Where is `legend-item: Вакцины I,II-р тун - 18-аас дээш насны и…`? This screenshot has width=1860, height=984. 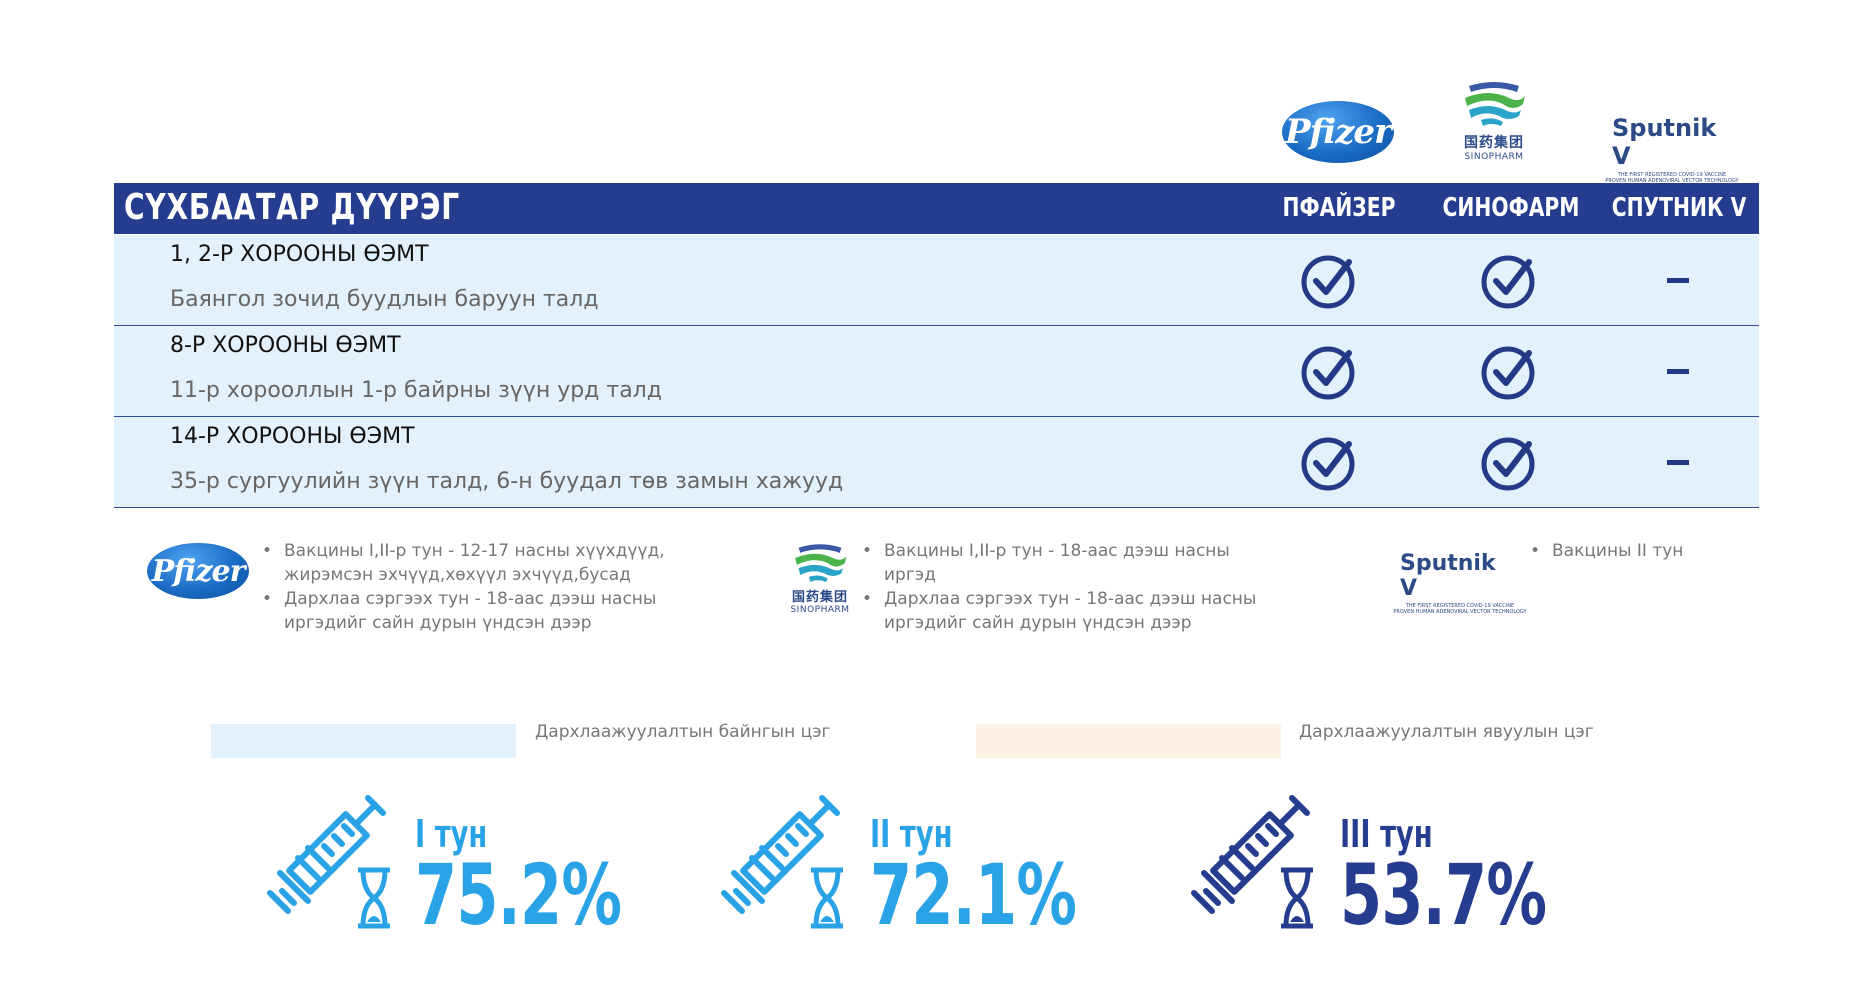 legend-item: Вакцины I,II-р тун - 18-аас дээш насны и… is located at coordinates (1068, 563).